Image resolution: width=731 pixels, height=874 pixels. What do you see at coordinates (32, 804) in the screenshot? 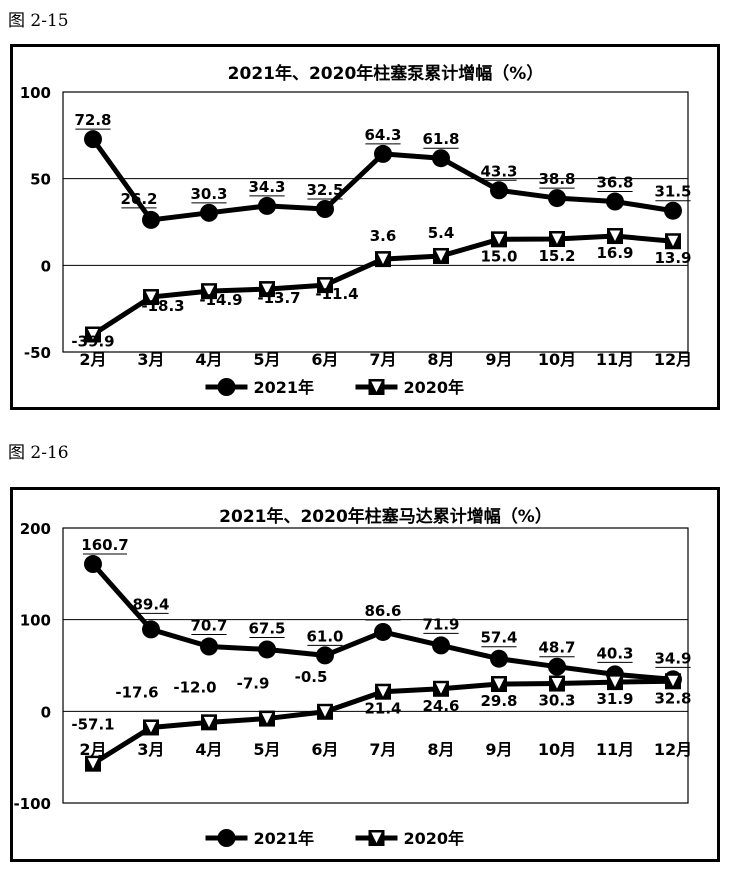
I see `y-tick-label: -100` at bounding box center [32, 804].